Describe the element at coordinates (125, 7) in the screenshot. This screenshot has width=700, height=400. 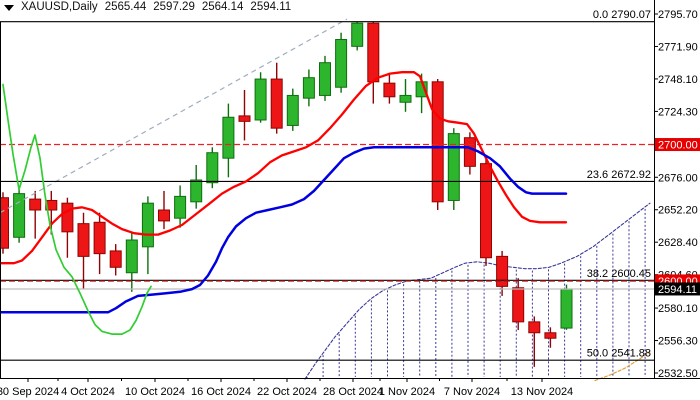
I see `ohlc-open: 2565.44` at that location.